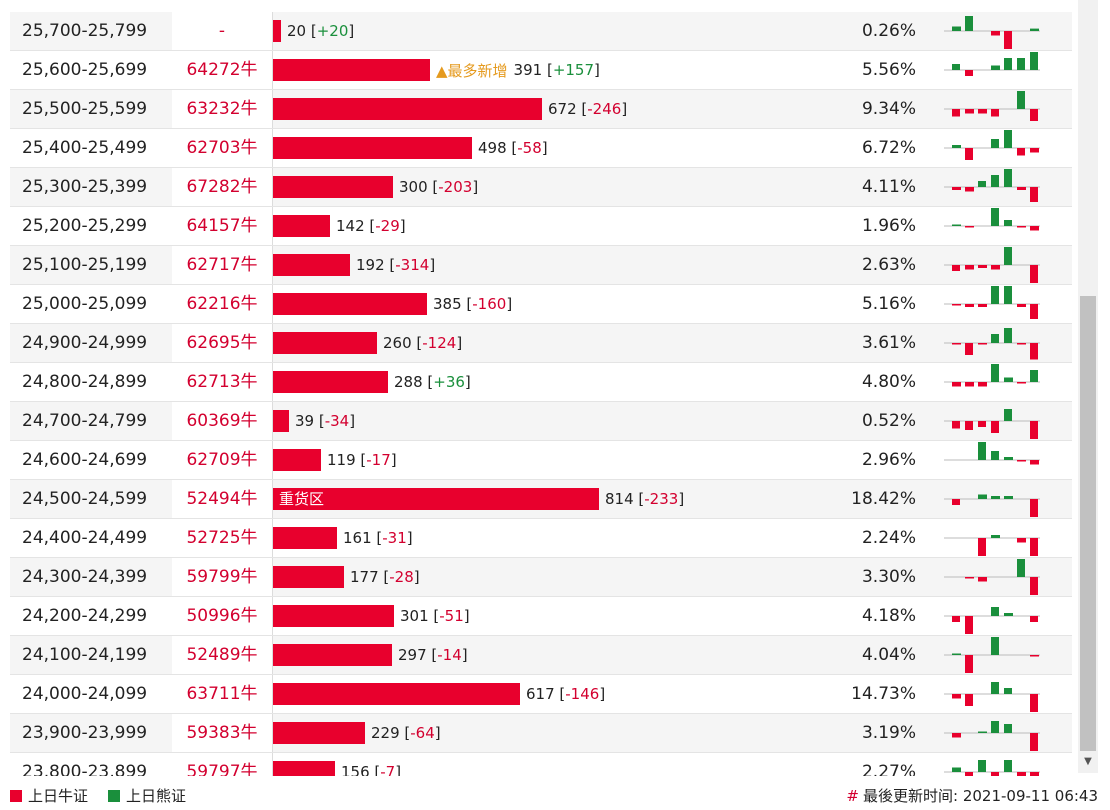  Describe the element at coordinates (222, 382) in the screenshot. I see `warrant-code: 62713牛` at that location.